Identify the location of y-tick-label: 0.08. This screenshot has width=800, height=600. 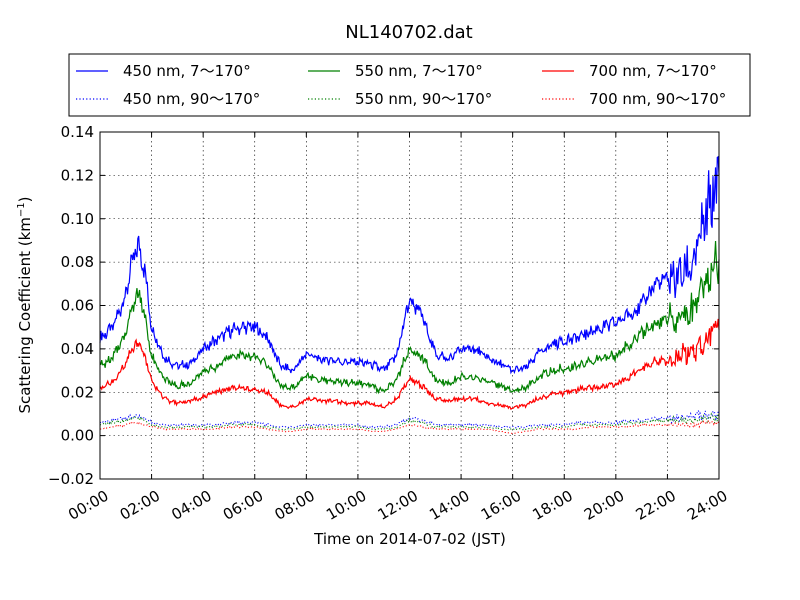
(77, 262).